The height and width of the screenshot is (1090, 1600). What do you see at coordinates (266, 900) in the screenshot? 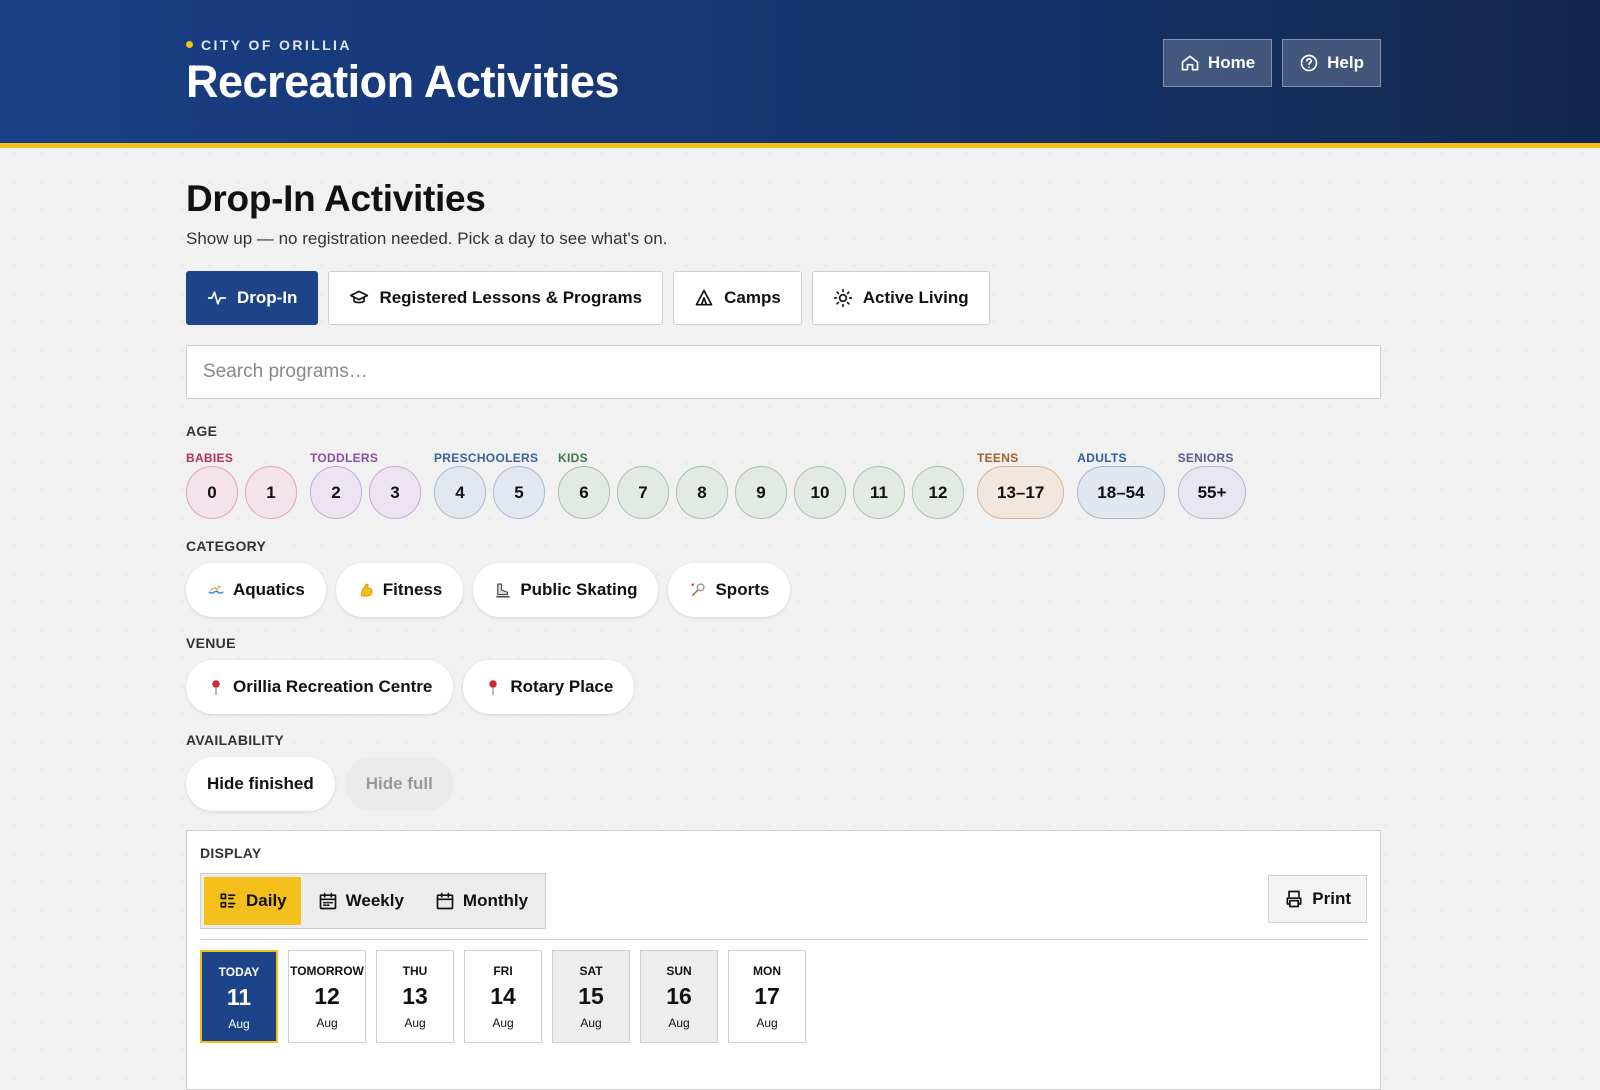
I see `view-label: Daily` at bounding box center [266, 900].